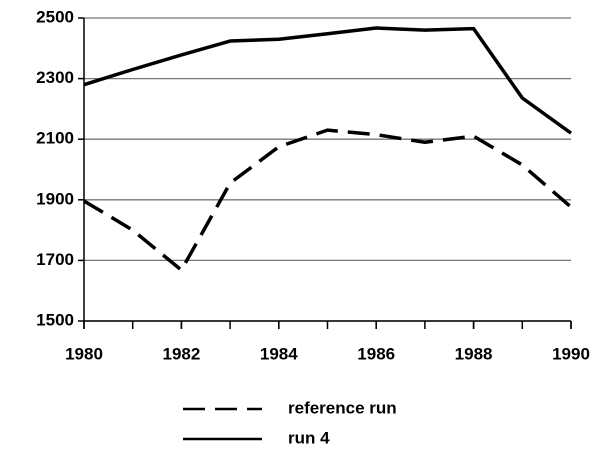 This screenshot has height=452, width=607. Describe the element at coordinates (55, 259) in the screenshot. I see `y-tick-label: 1700` at that location.